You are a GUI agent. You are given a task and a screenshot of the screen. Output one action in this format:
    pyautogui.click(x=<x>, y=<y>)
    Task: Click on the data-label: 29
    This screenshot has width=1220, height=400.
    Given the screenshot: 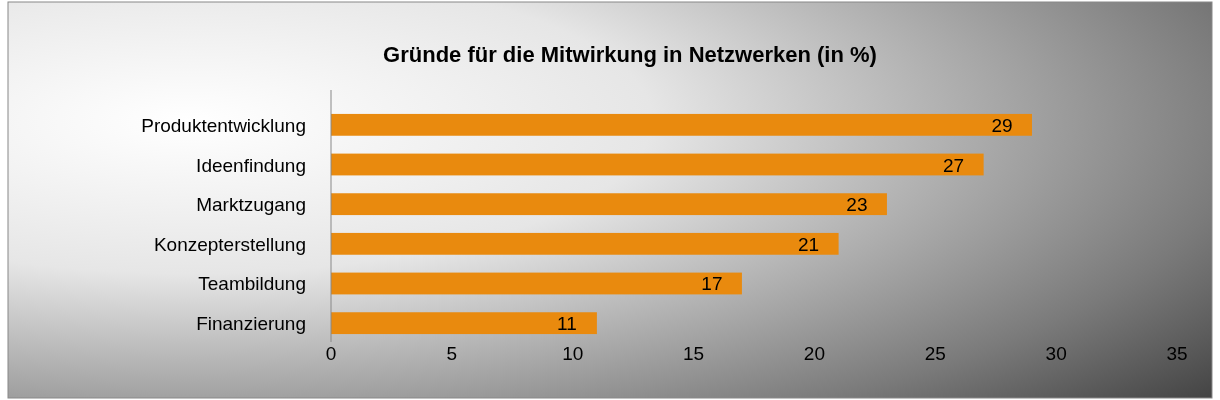 What is the action you would take?
    pyautogui.click(x=1002, y=125)
    